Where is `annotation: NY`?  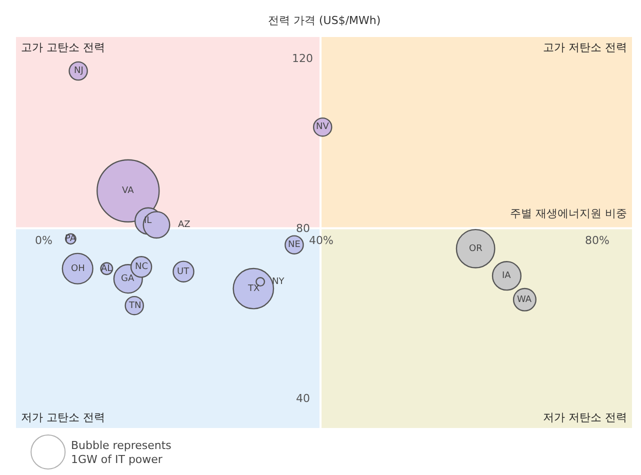
annotation: NY is located at coordinates (278, 282).